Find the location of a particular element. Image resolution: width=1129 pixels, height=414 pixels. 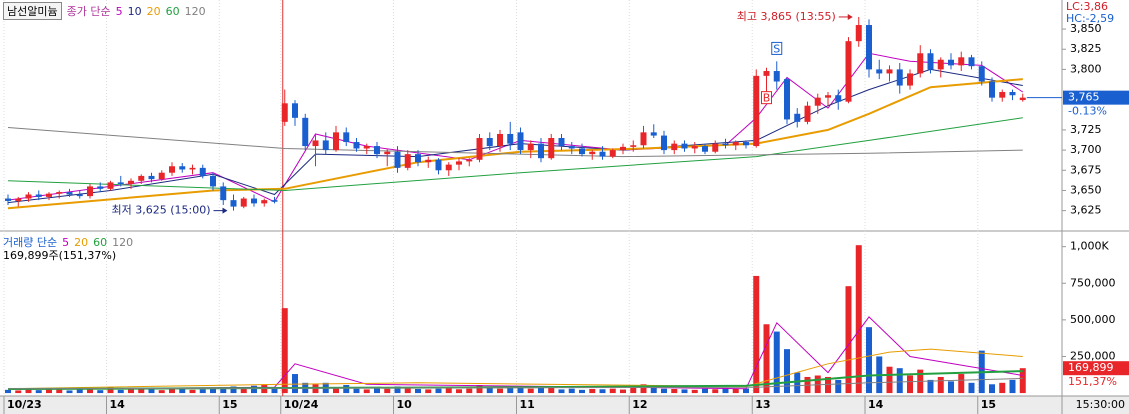

y-tick-label: 1,000K is located at coordinates (1089, 246).